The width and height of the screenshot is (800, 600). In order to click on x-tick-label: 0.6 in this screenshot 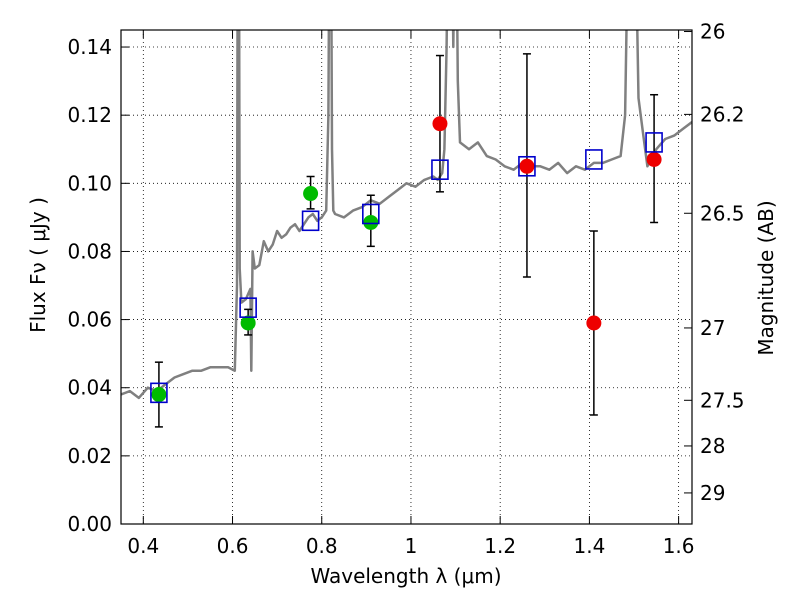, I will do `click(233, 546)`.